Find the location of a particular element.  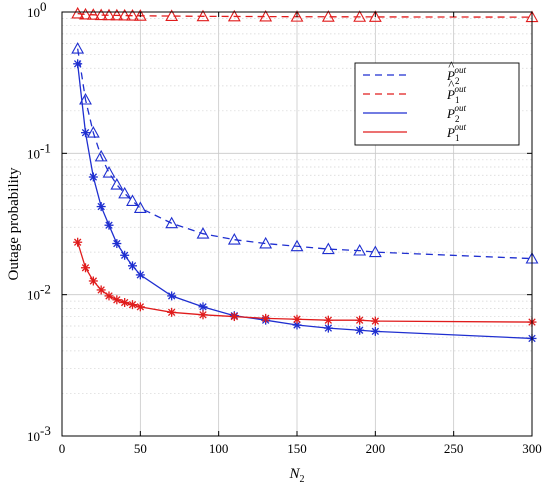

legend-hat: ^ is located at coordinates (451, 84).